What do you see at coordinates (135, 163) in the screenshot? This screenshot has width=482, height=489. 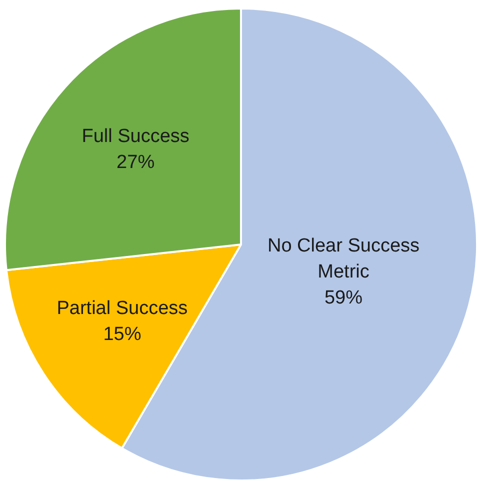 I see `data-label: 27%` at bounding box center [135, 163].